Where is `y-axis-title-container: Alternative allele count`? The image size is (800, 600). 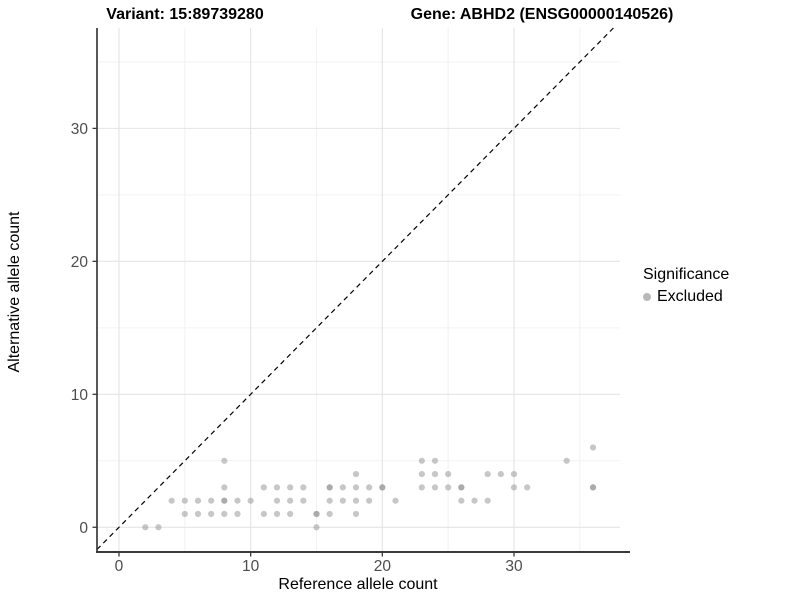
y-axis-title-container: Alternative allele count is located at coordinates (17, 292).